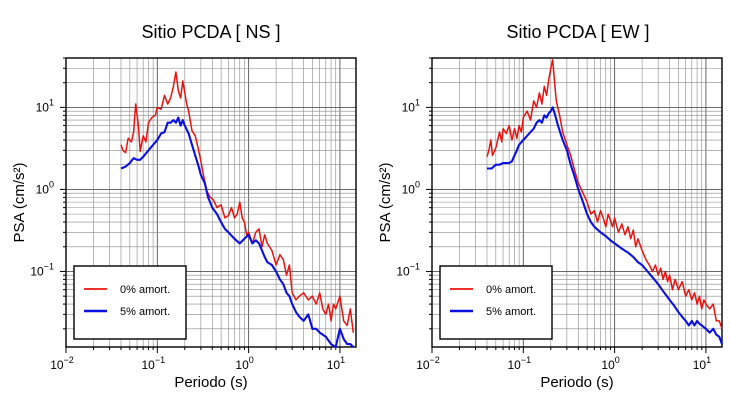  Describe the element at coordinates (210, 32) in the screenshot. I see `chart-title: Sitio PCDA [ NS ]` at that location.